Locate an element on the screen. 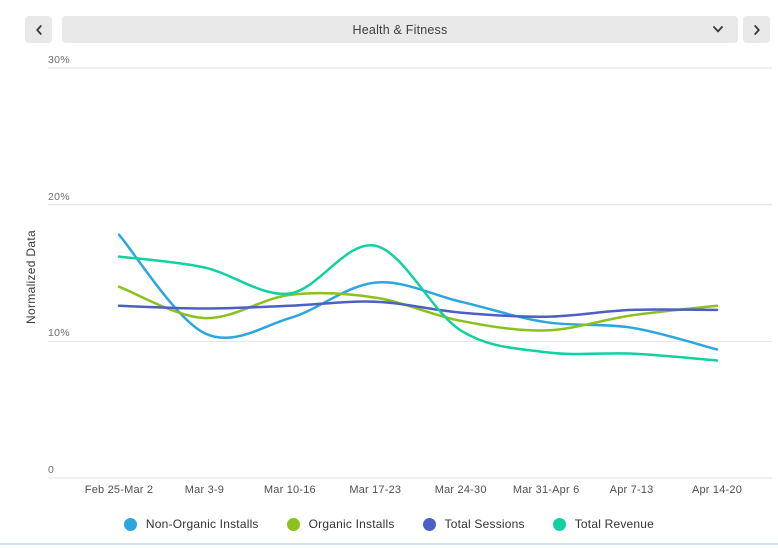 This screenshot has width=778, height=548. series-line-organic-installs is located at coordinates (418, 308).